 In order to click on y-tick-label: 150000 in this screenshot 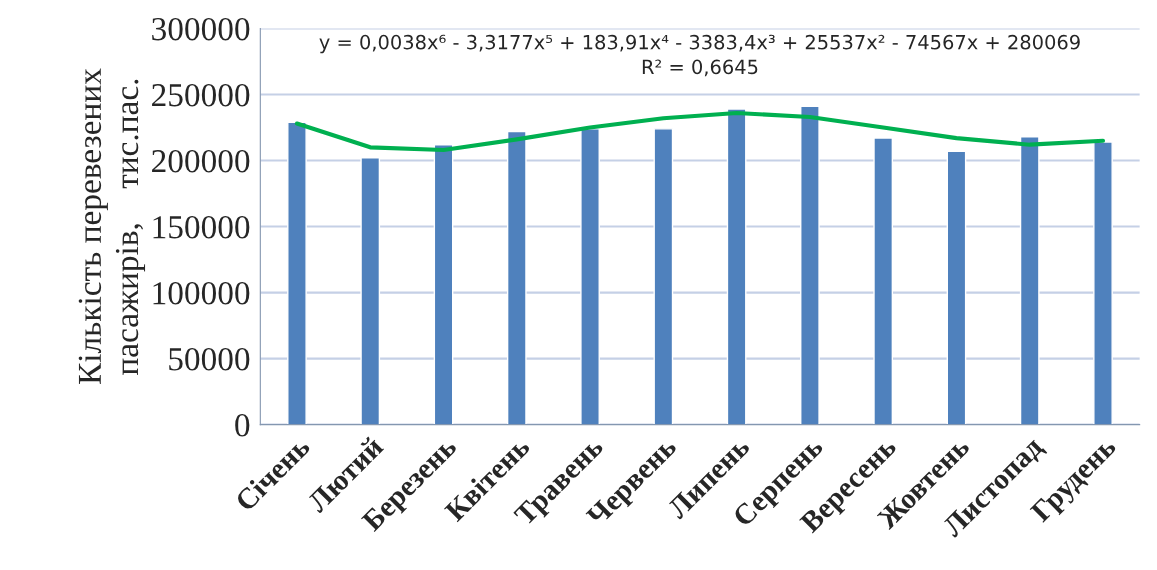, I will do `click(201, 227)`.